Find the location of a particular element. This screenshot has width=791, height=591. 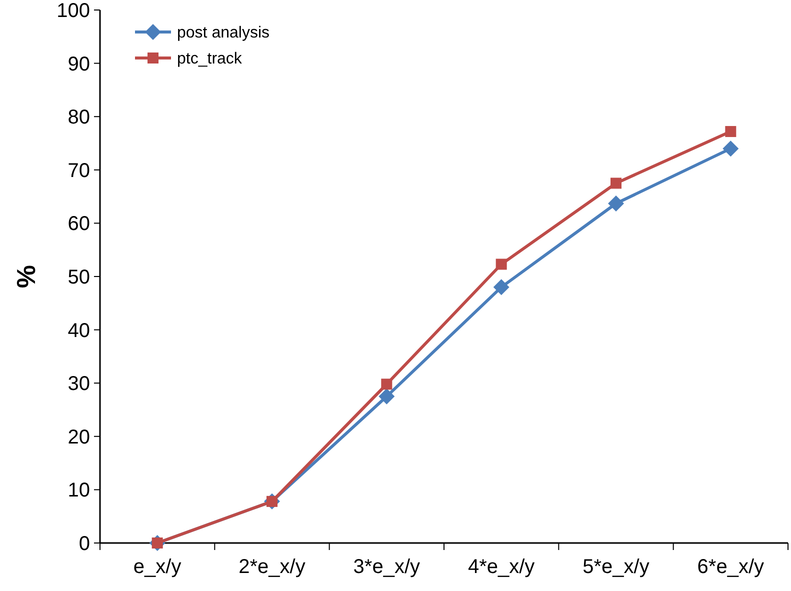

x-tick-label: 6*e_x/y is located at coordinates (730, 567).